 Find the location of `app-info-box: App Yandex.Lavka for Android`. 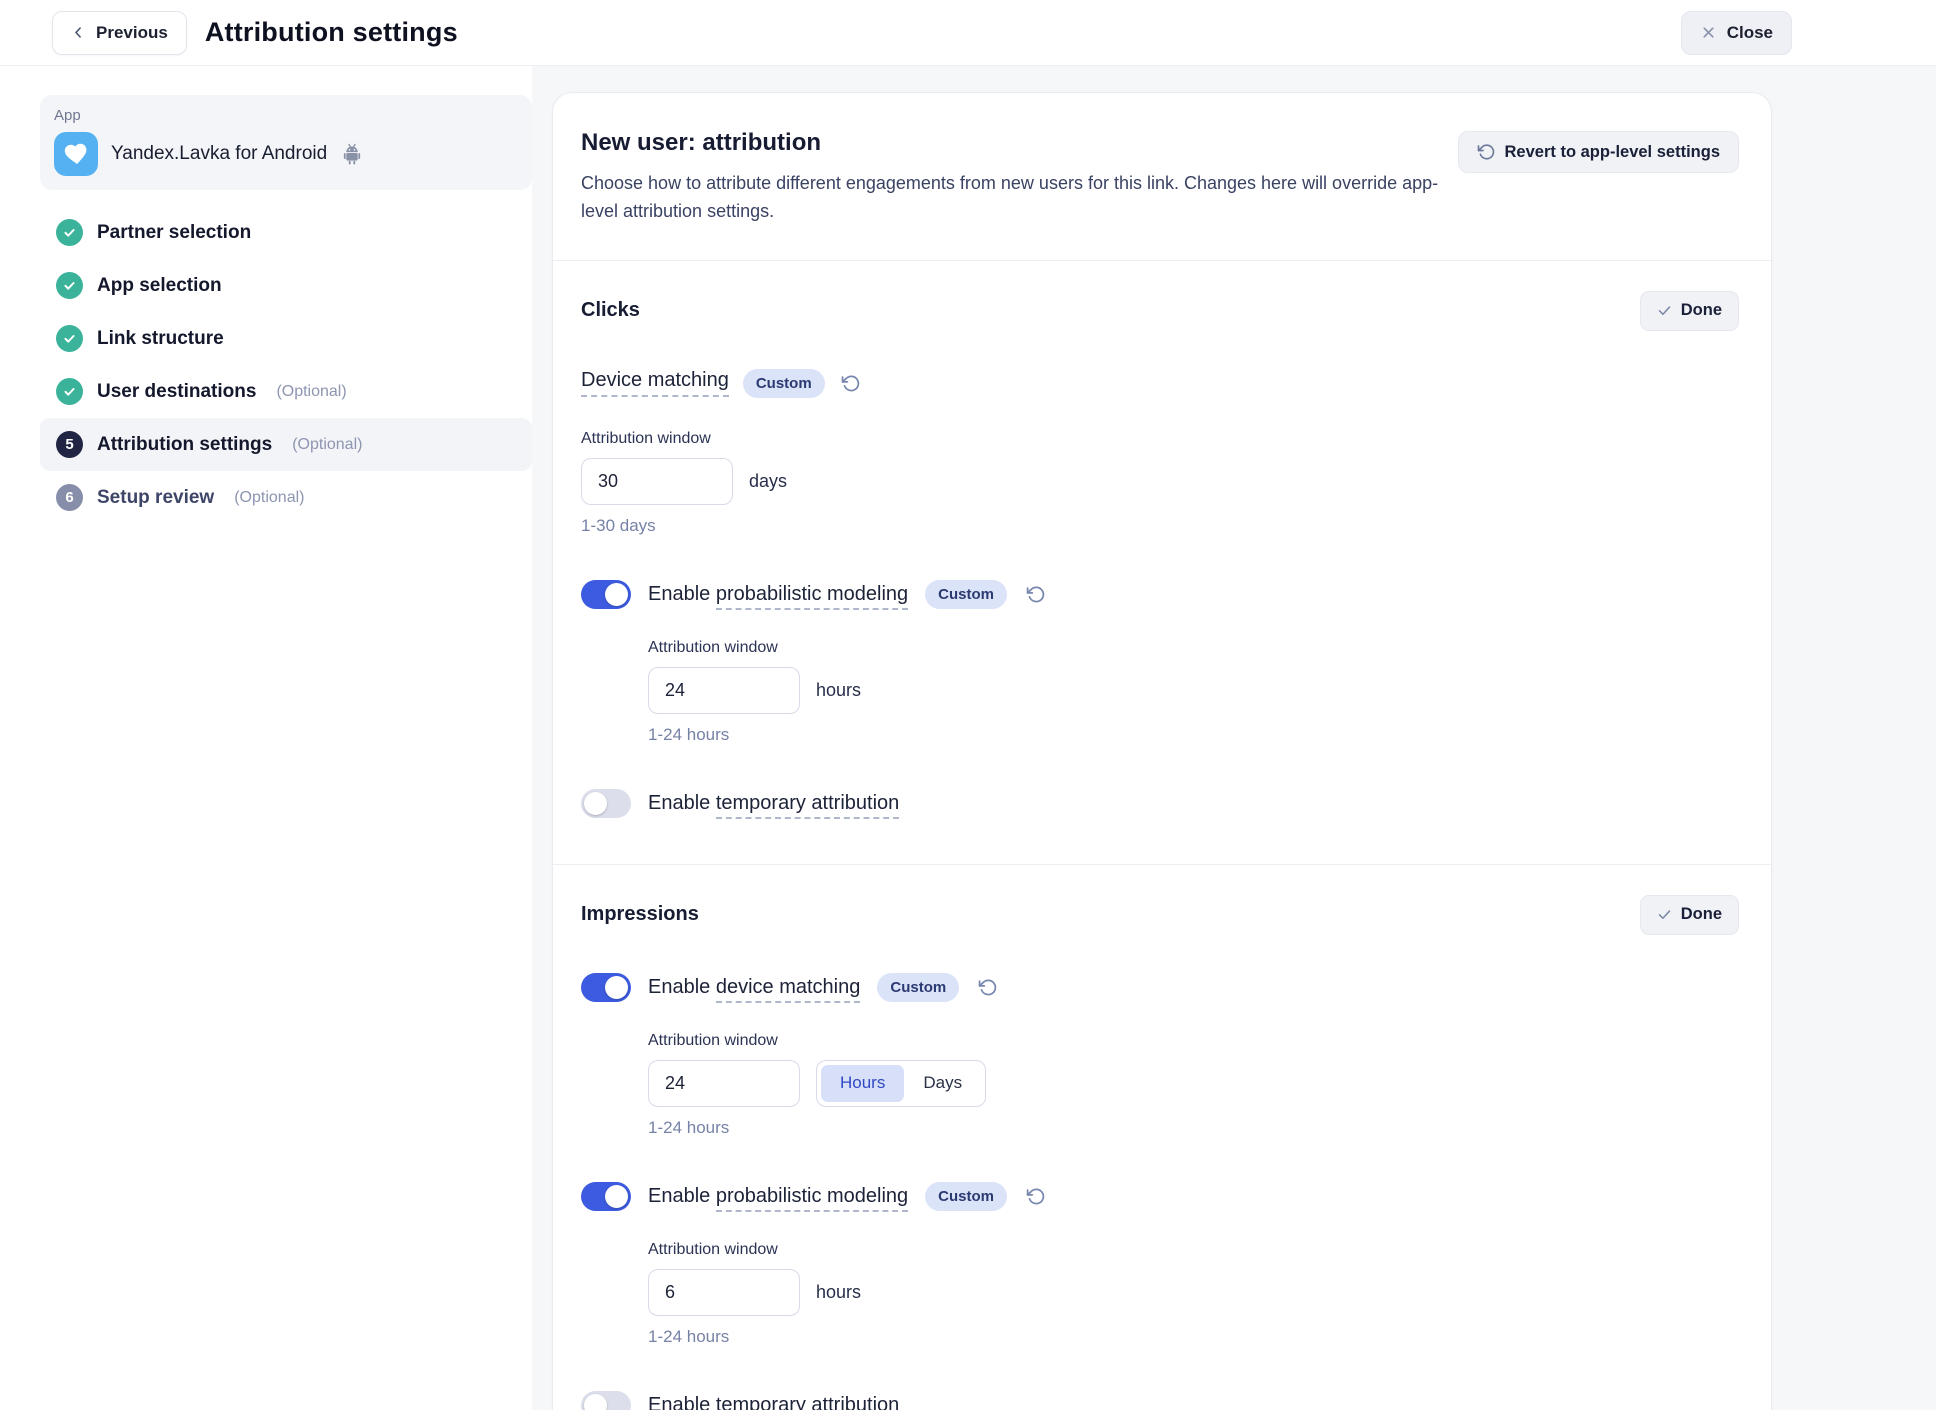

app-info-box: App Yandex.Lavka for Android is located at coordinates (286, 142).